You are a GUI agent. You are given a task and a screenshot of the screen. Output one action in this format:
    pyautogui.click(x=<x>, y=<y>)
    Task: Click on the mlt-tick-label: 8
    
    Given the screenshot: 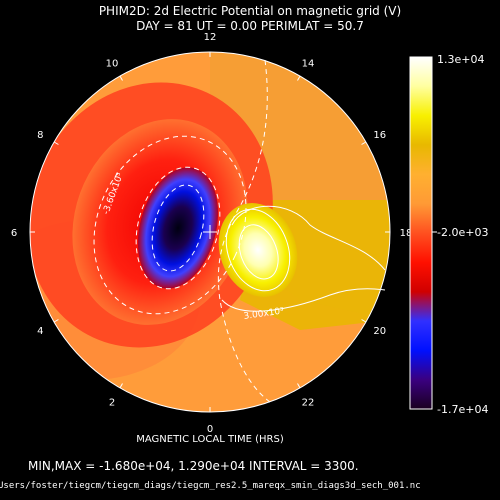 What is the action you would take?
    pyautogui.click(x=40, y=135)
    